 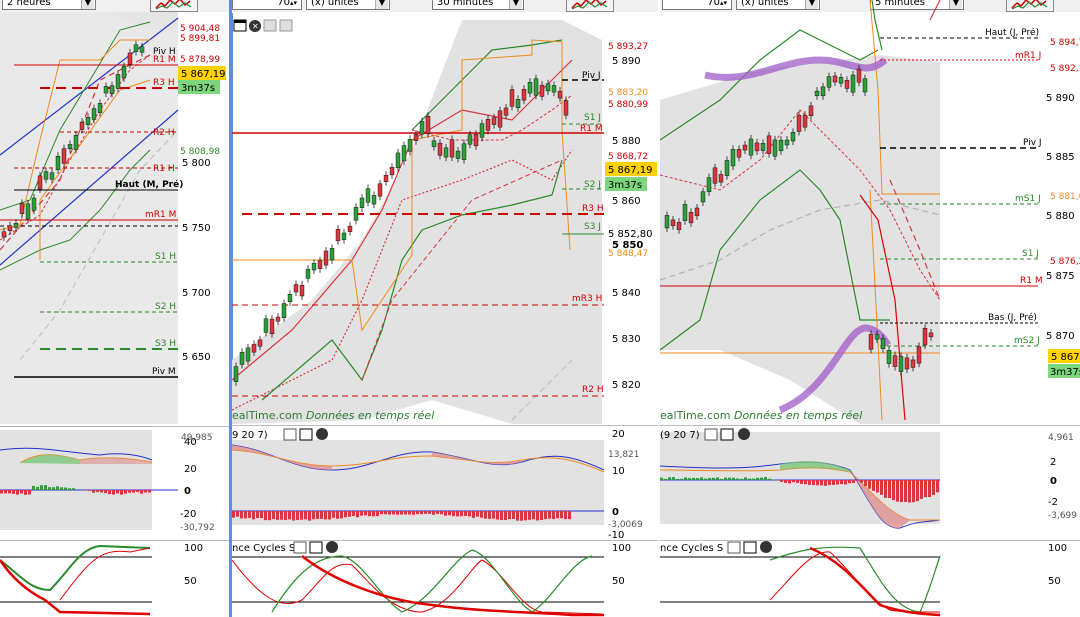 What do you see at coordinates (160, 215) in the screenshot?
I see `pivot-label: mR1 M` at bounding box center [160, 215].